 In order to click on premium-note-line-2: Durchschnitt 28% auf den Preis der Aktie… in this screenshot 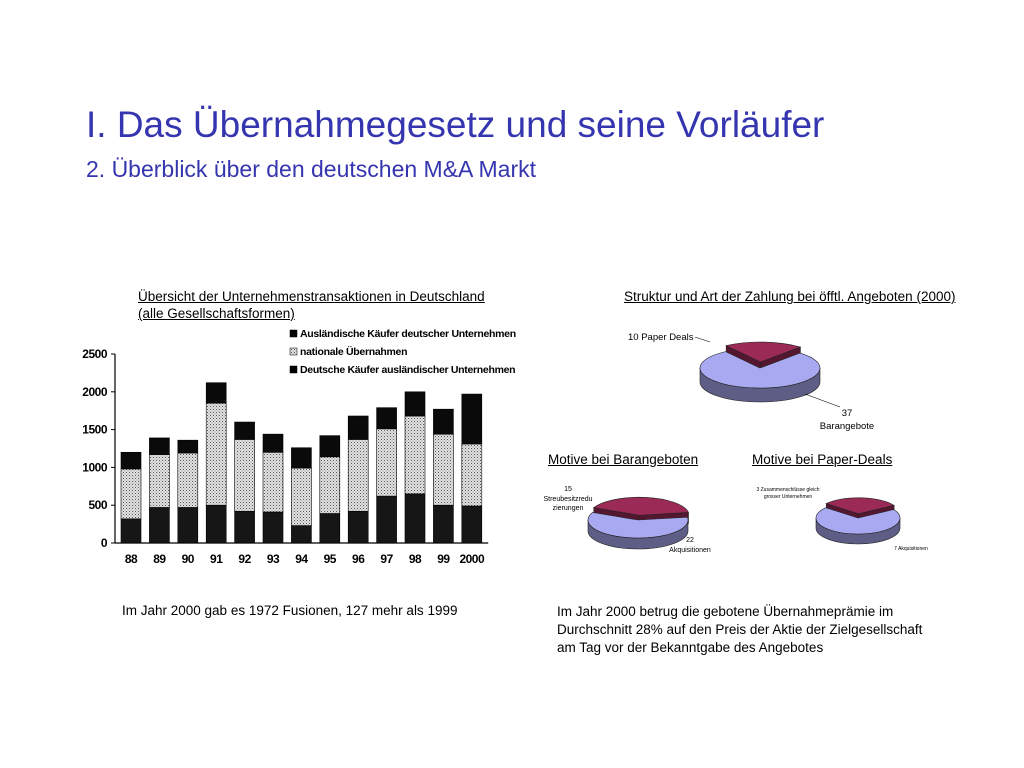, I will do `click(740, 629)`.